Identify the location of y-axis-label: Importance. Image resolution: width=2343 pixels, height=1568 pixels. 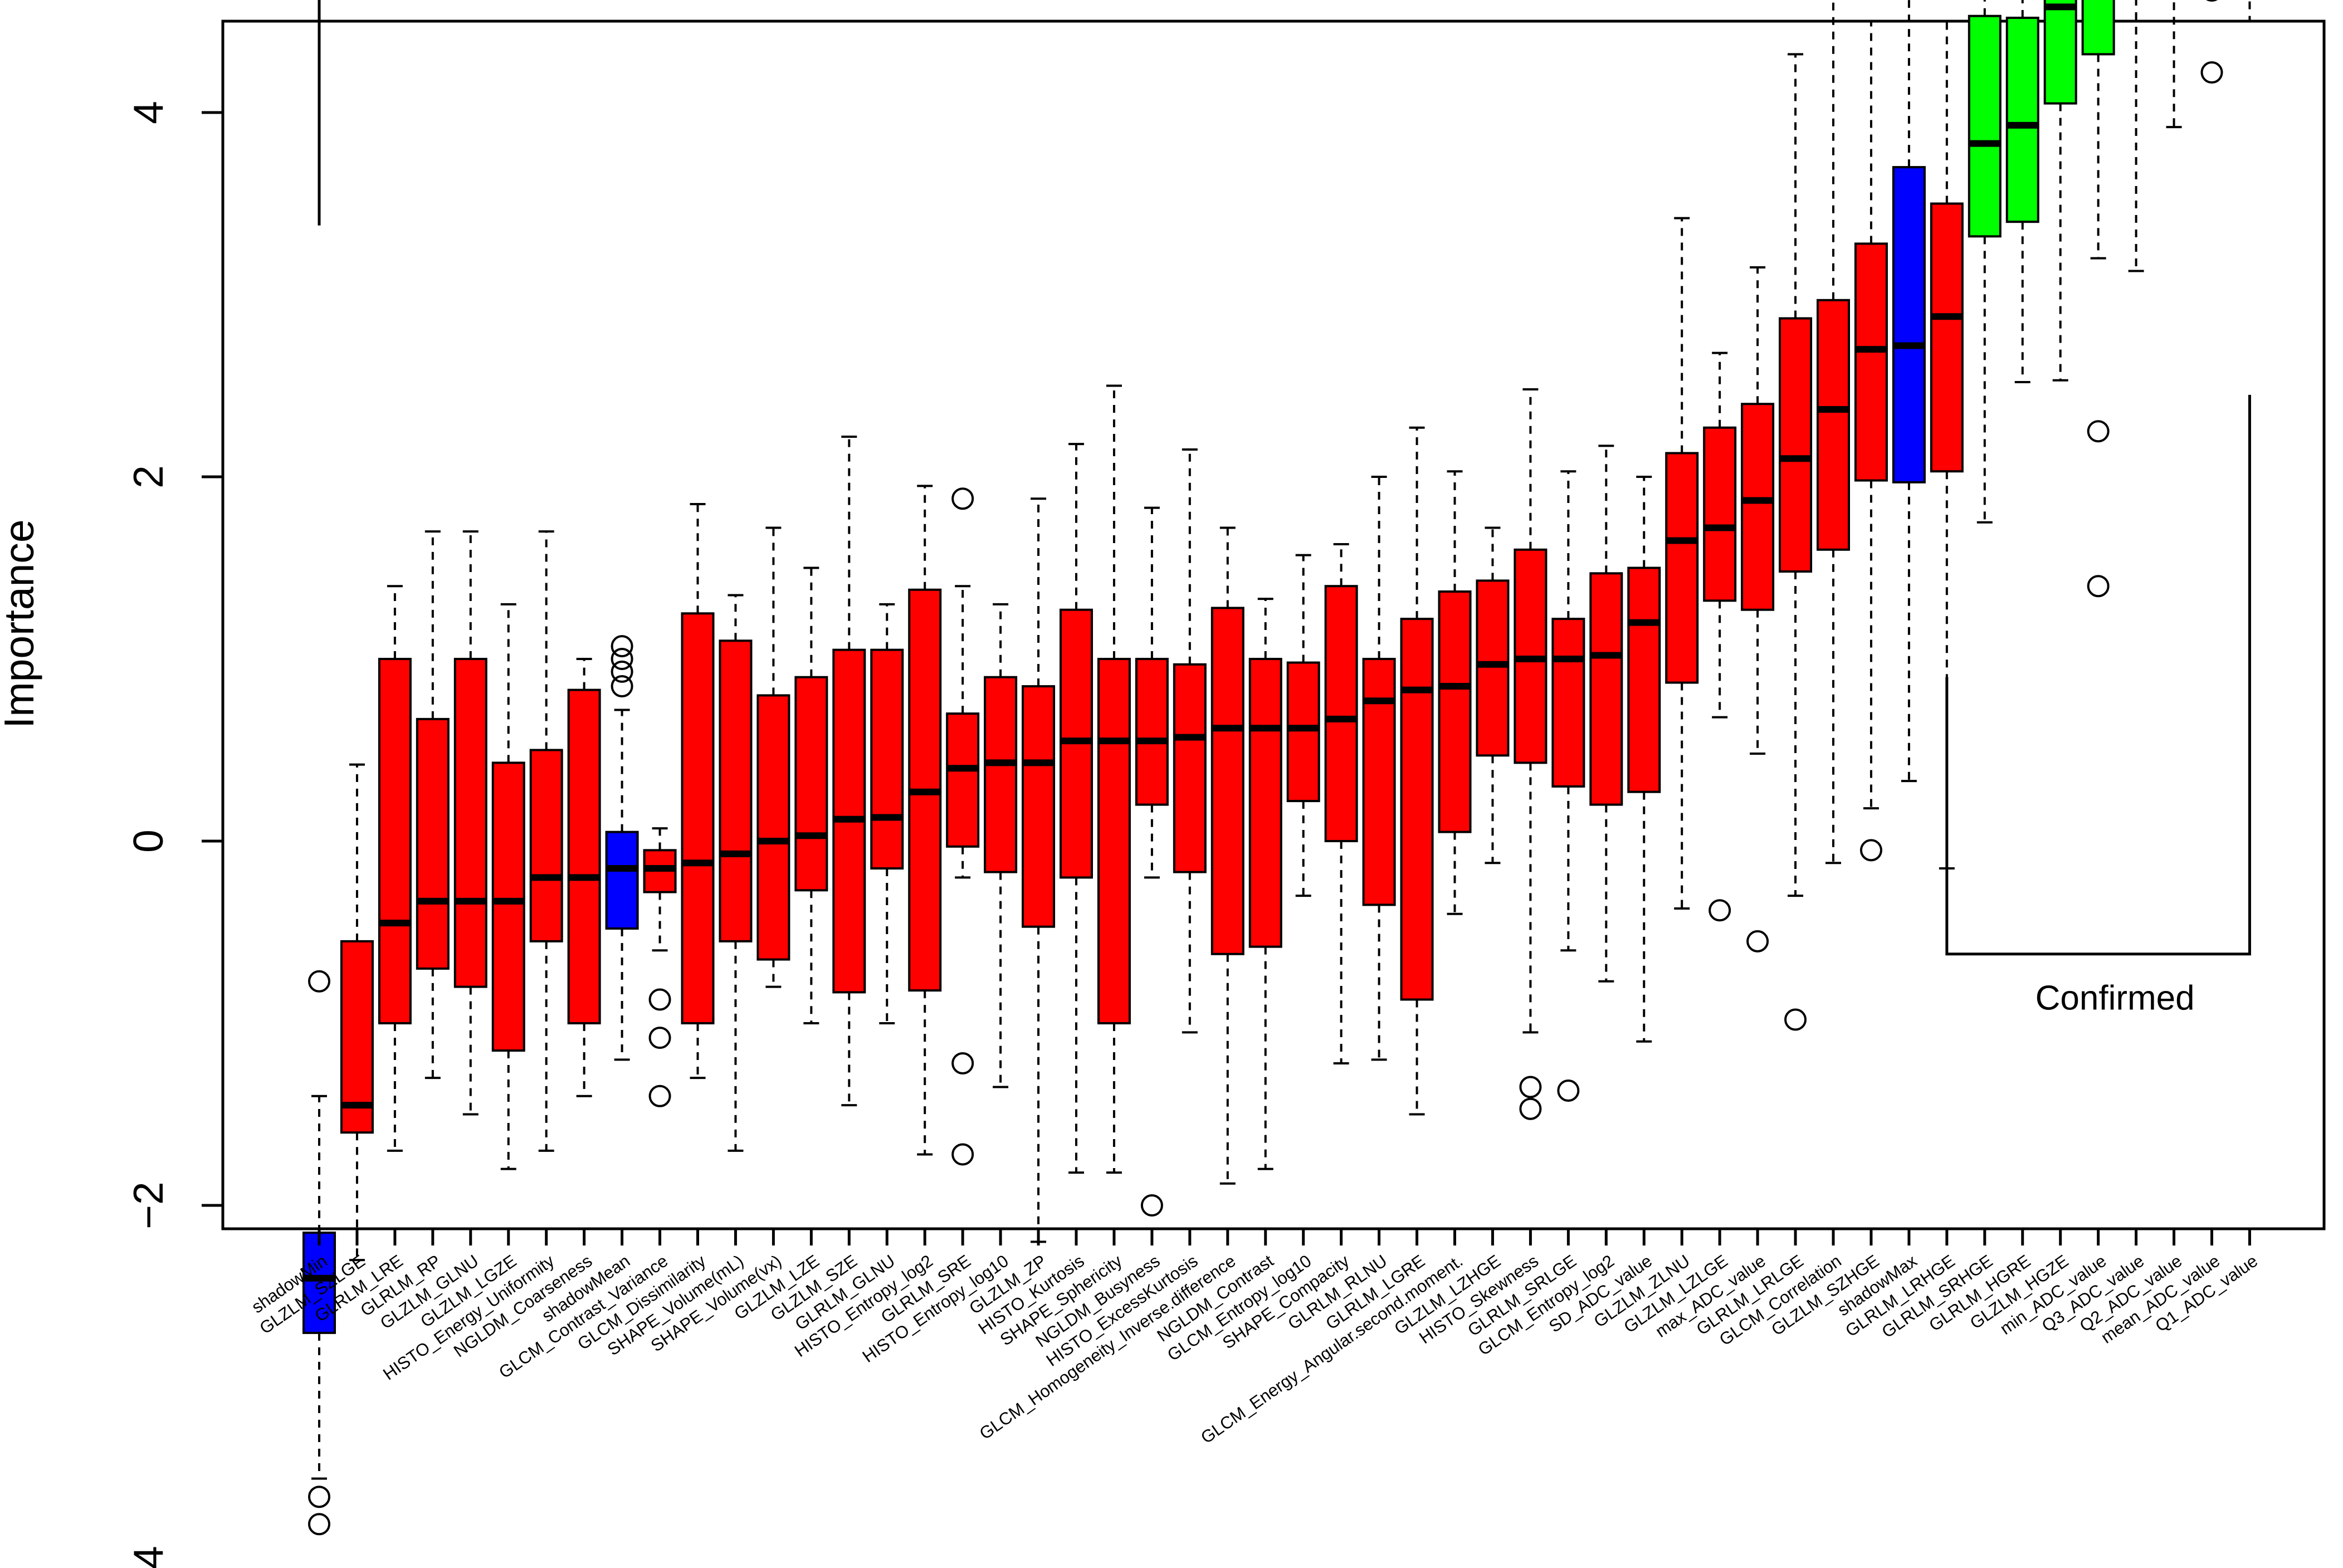
(21, 623).